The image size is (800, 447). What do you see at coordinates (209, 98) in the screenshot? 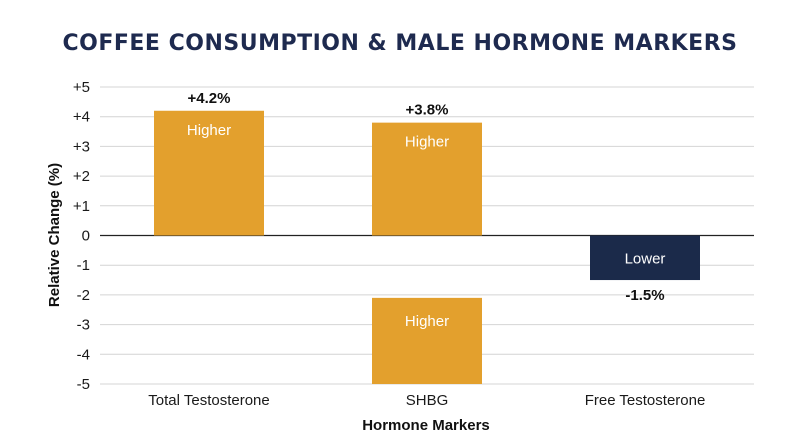
I see `data-label: +4.2%` at bounding box center [209, 98].